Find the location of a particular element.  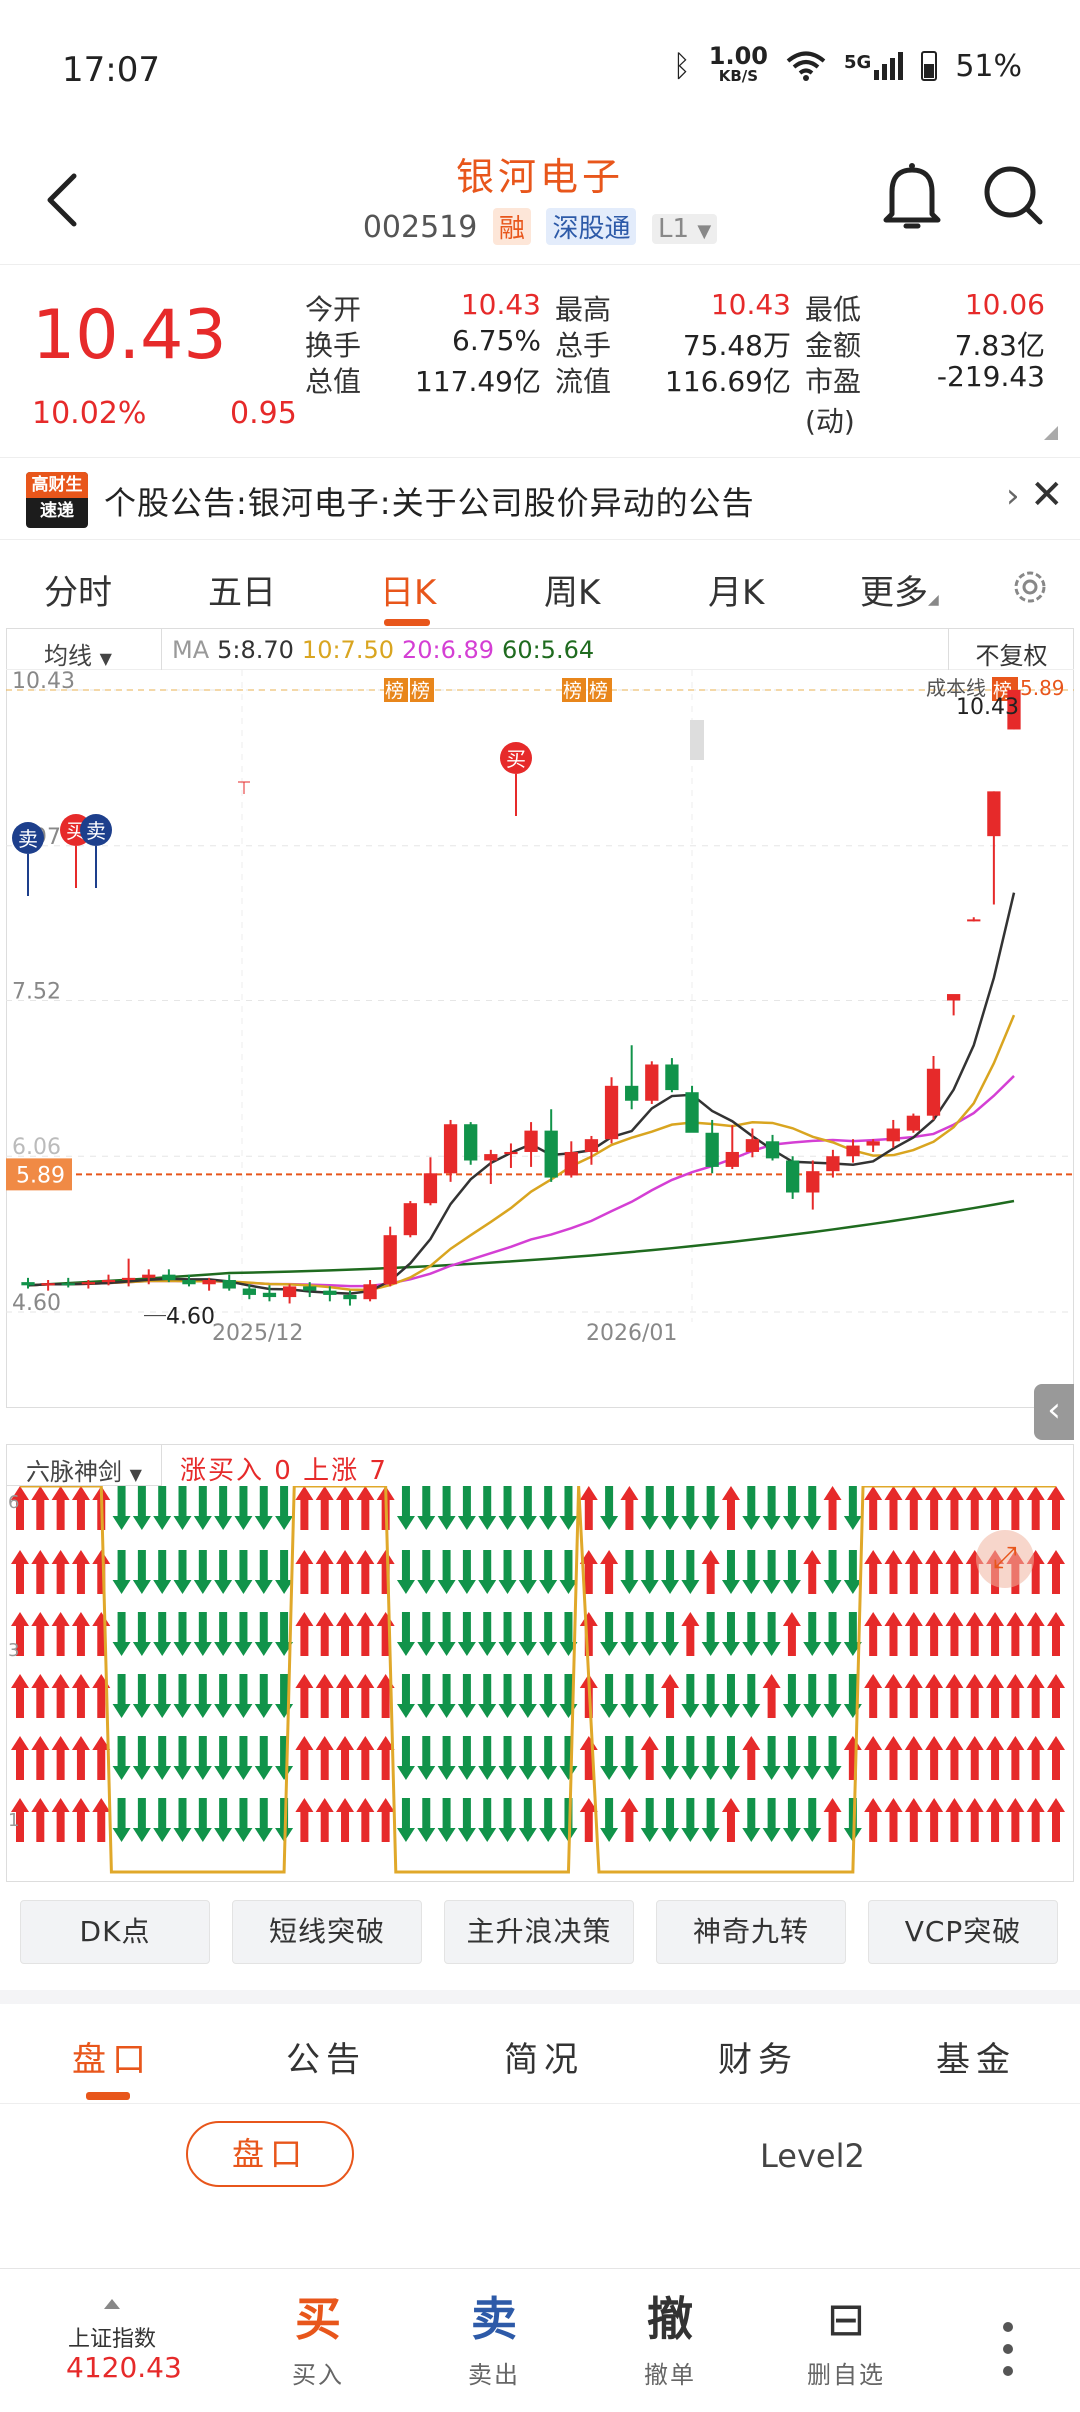

tab-pankou: 盘口 is located at coordinates (112, 2060).